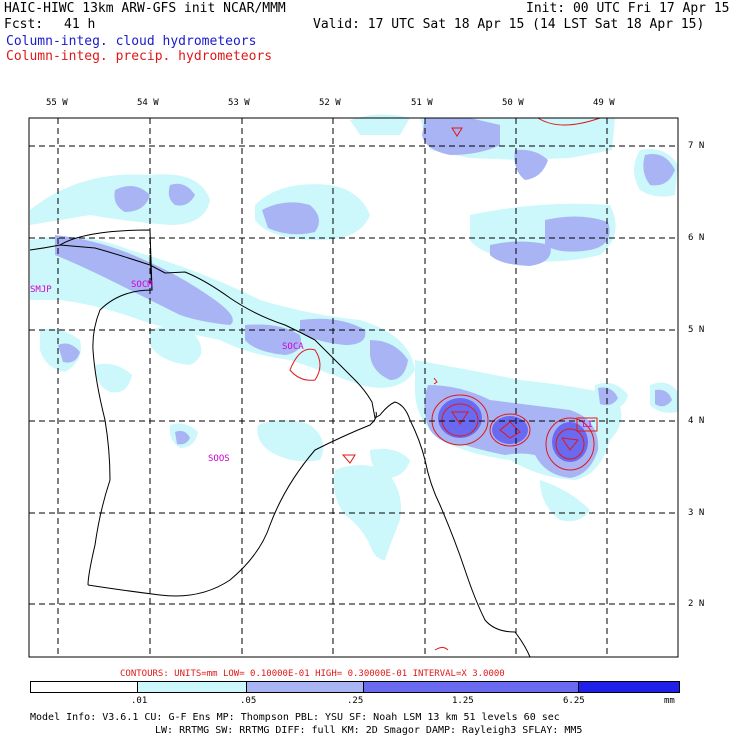  What do you see at coordinates (696, 513) in the screenshot?
I see `lat-label: 3 N` at bounding box center [696, 513].